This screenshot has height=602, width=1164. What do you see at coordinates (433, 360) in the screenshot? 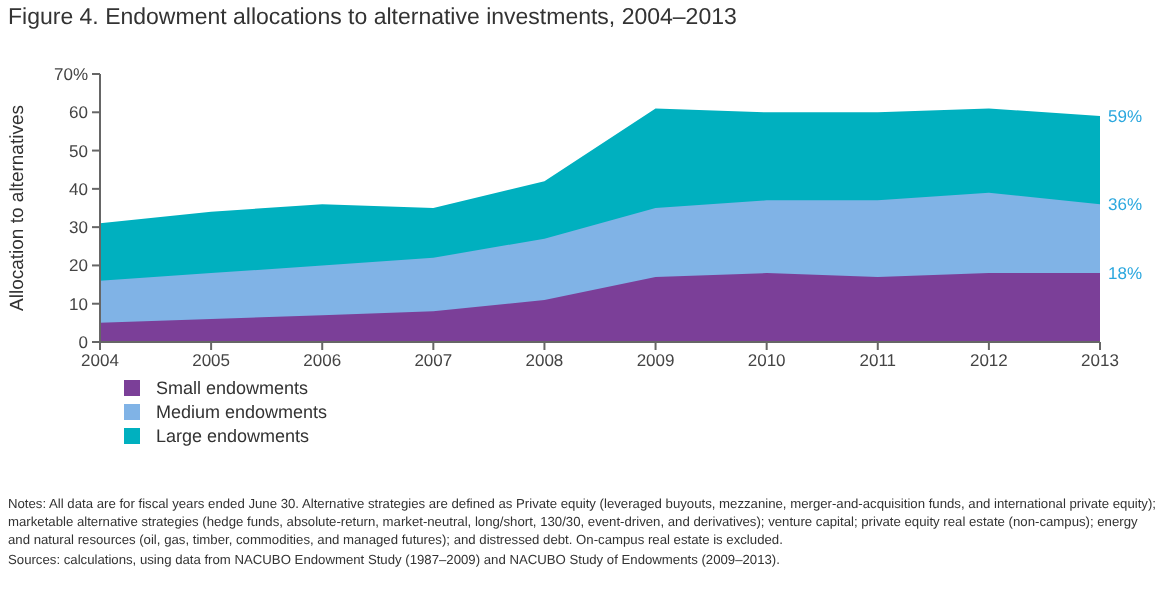
I see `x-tick-label: 2007` at bounding box center [433, 360].